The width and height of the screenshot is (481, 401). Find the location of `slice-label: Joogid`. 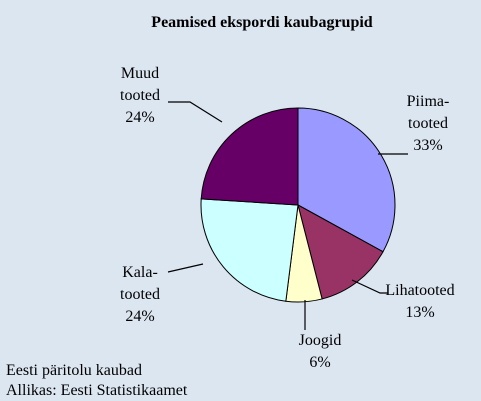

slice-label: Joogid is located at coordinates (320, 340).